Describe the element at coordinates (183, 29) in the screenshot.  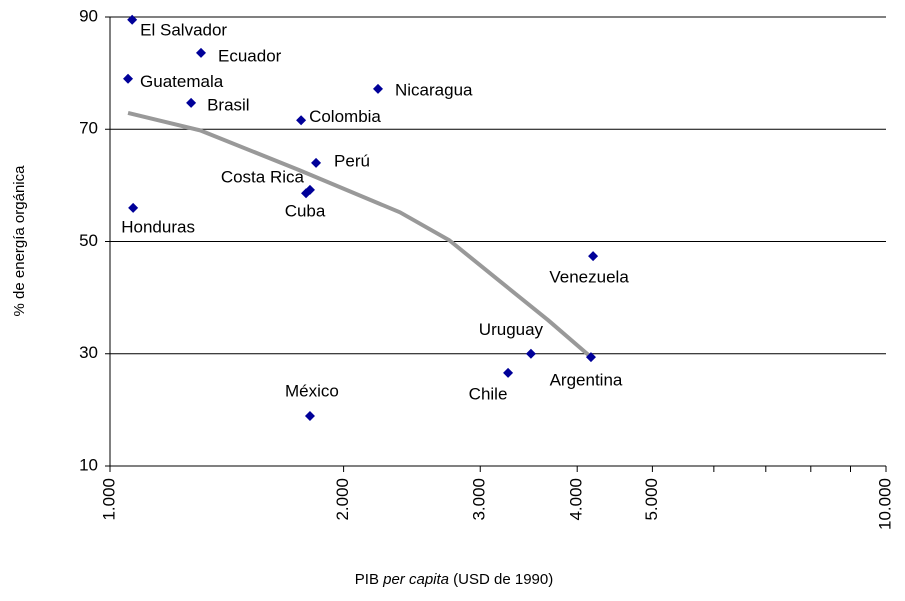
I see `point-label: El Salvador` at that location.